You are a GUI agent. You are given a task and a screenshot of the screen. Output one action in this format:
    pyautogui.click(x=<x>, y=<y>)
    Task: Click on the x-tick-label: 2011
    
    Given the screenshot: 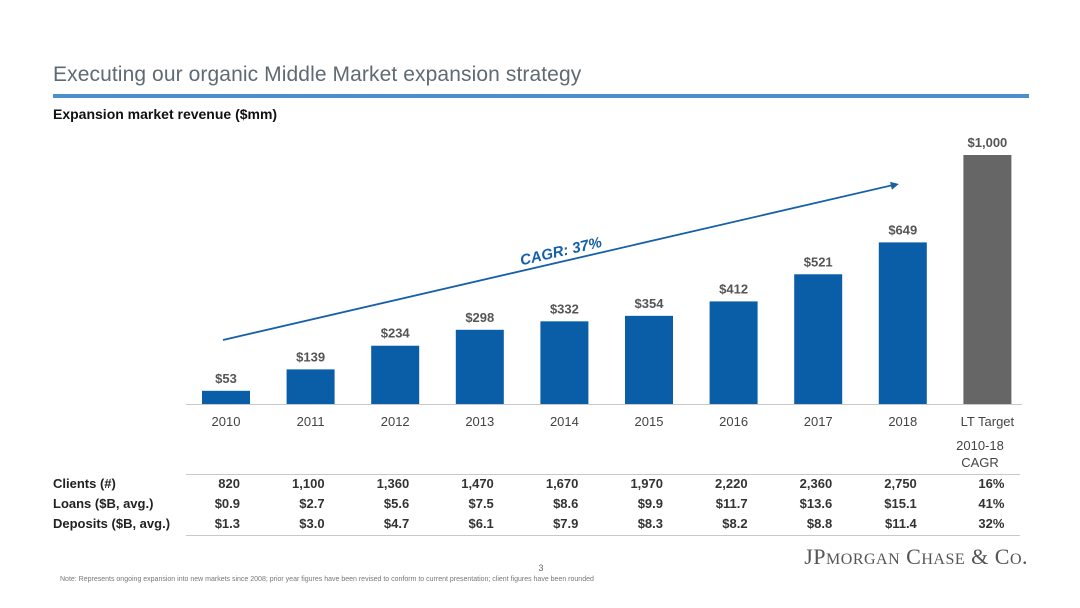 What is the action you would take?
    pyautogui.click(x=311, y=421)
    